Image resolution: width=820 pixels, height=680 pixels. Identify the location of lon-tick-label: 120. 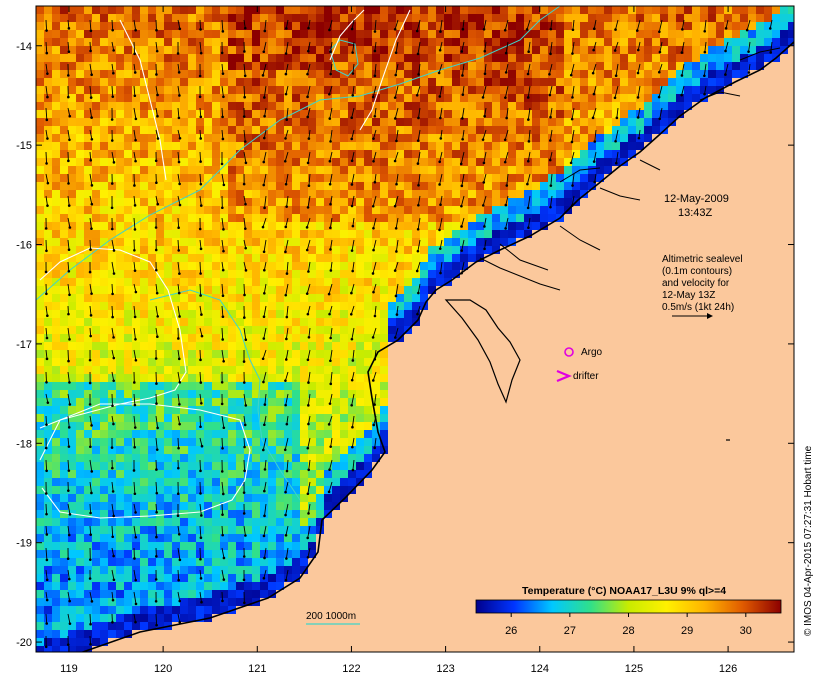
(163, 669).